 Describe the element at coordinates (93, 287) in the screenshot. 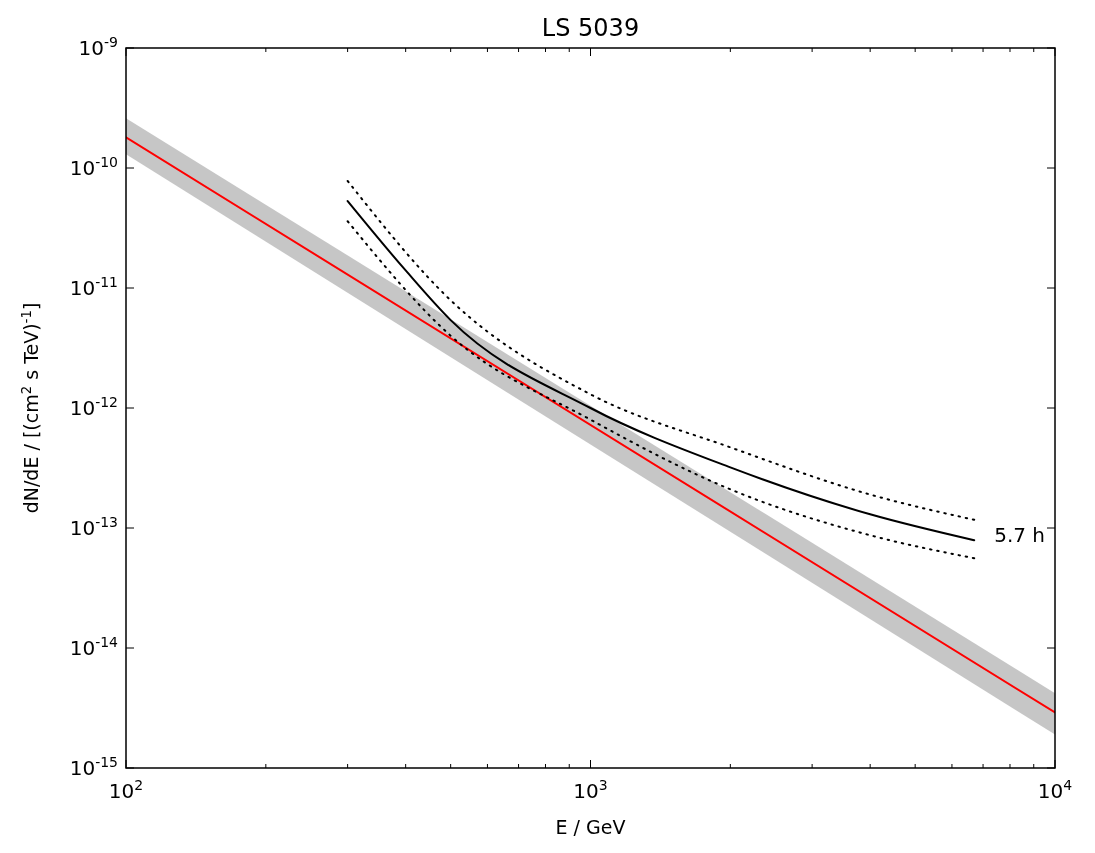

I see `y-tick-label: 10$^{-11}$` at that location.